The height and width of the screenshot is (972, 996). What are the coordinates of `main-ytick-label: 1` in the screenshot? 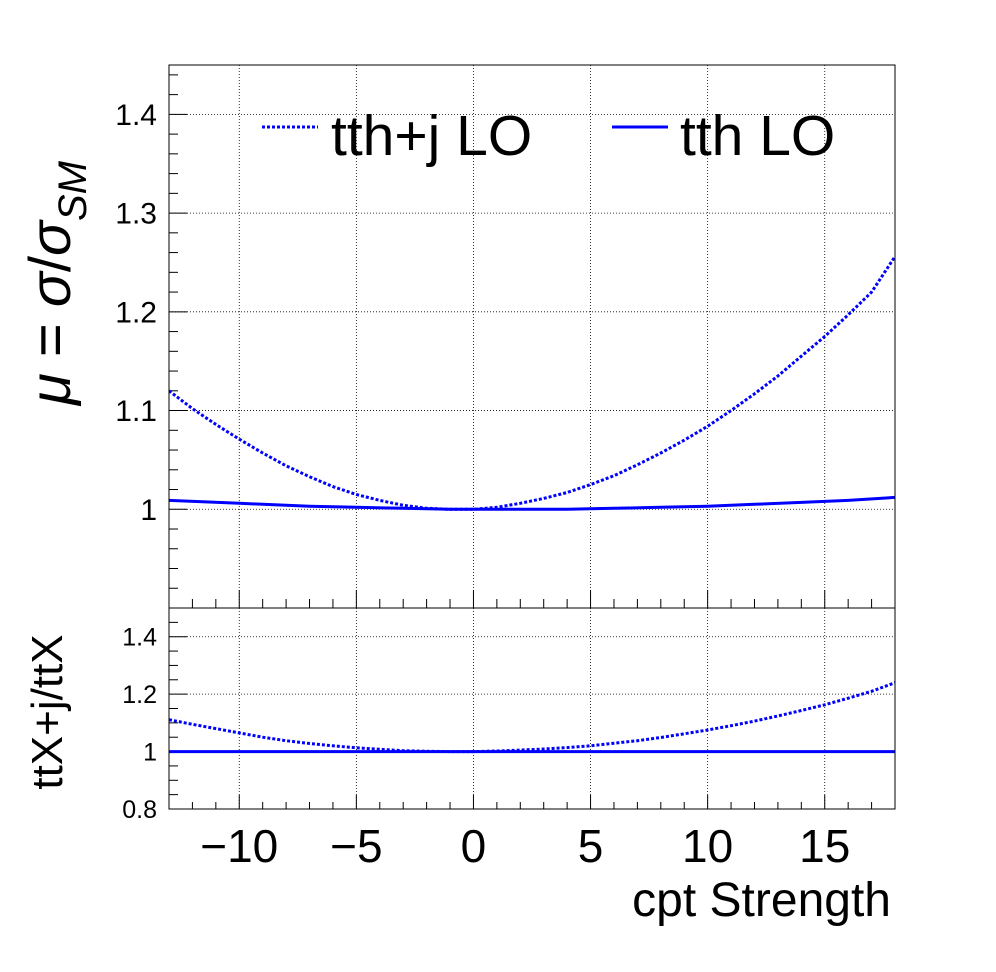 It's located at (148, 510).